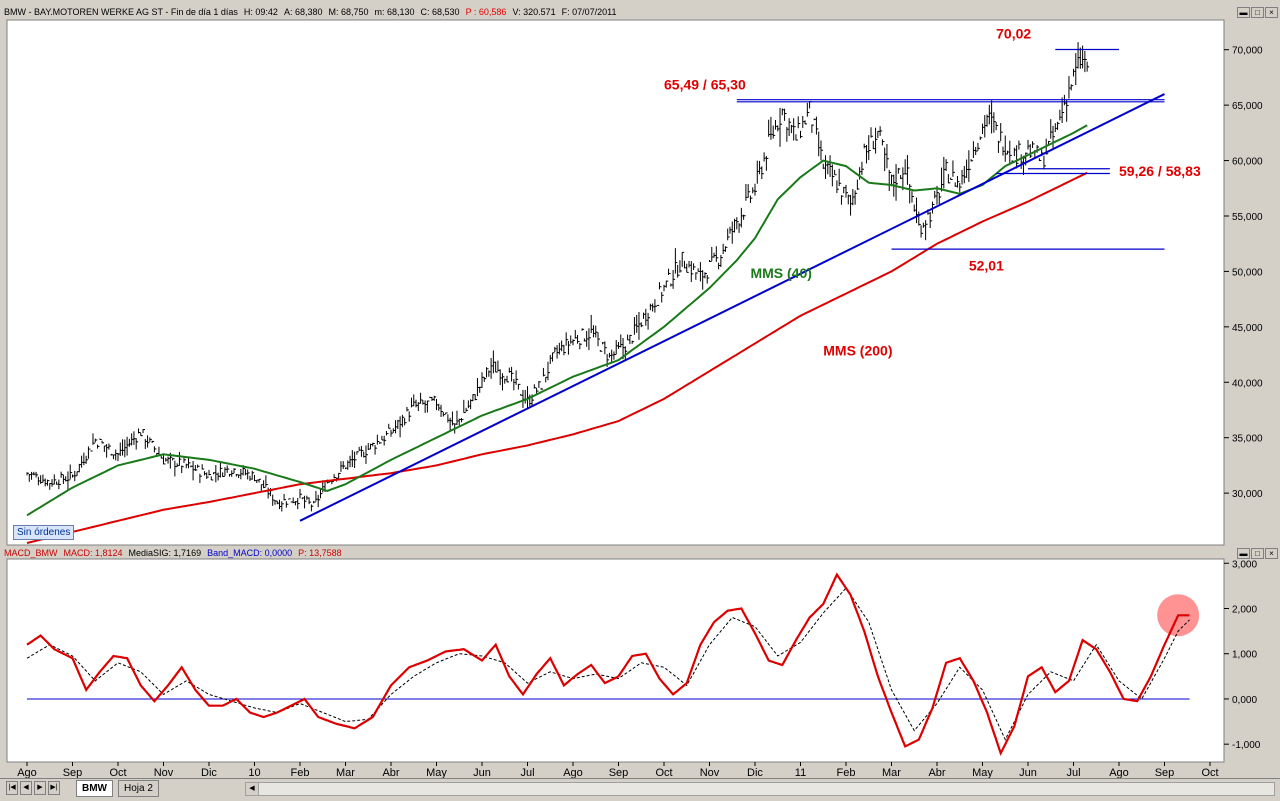 The width and height of the screenshot is (1280, 801). I want to click on next-sheet-button: ▶, so click(40, 788).